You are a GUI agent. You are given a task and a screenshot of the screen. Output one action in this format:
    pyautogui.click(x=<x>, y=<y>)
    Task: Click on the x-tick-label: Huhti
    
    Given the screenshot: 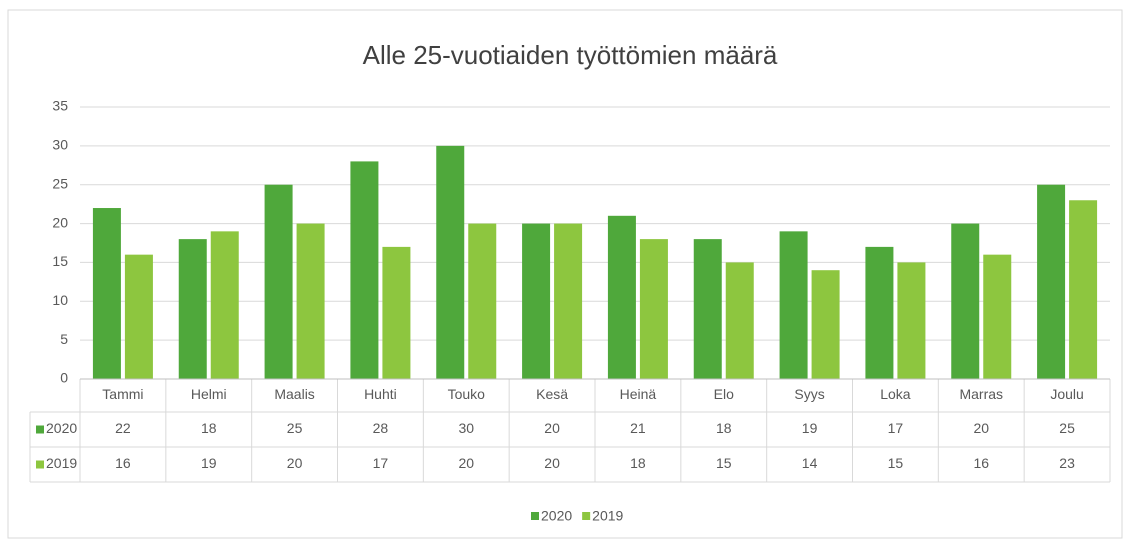 What is the action you would take?
    pyautogui.click(x=380, y=394)
    